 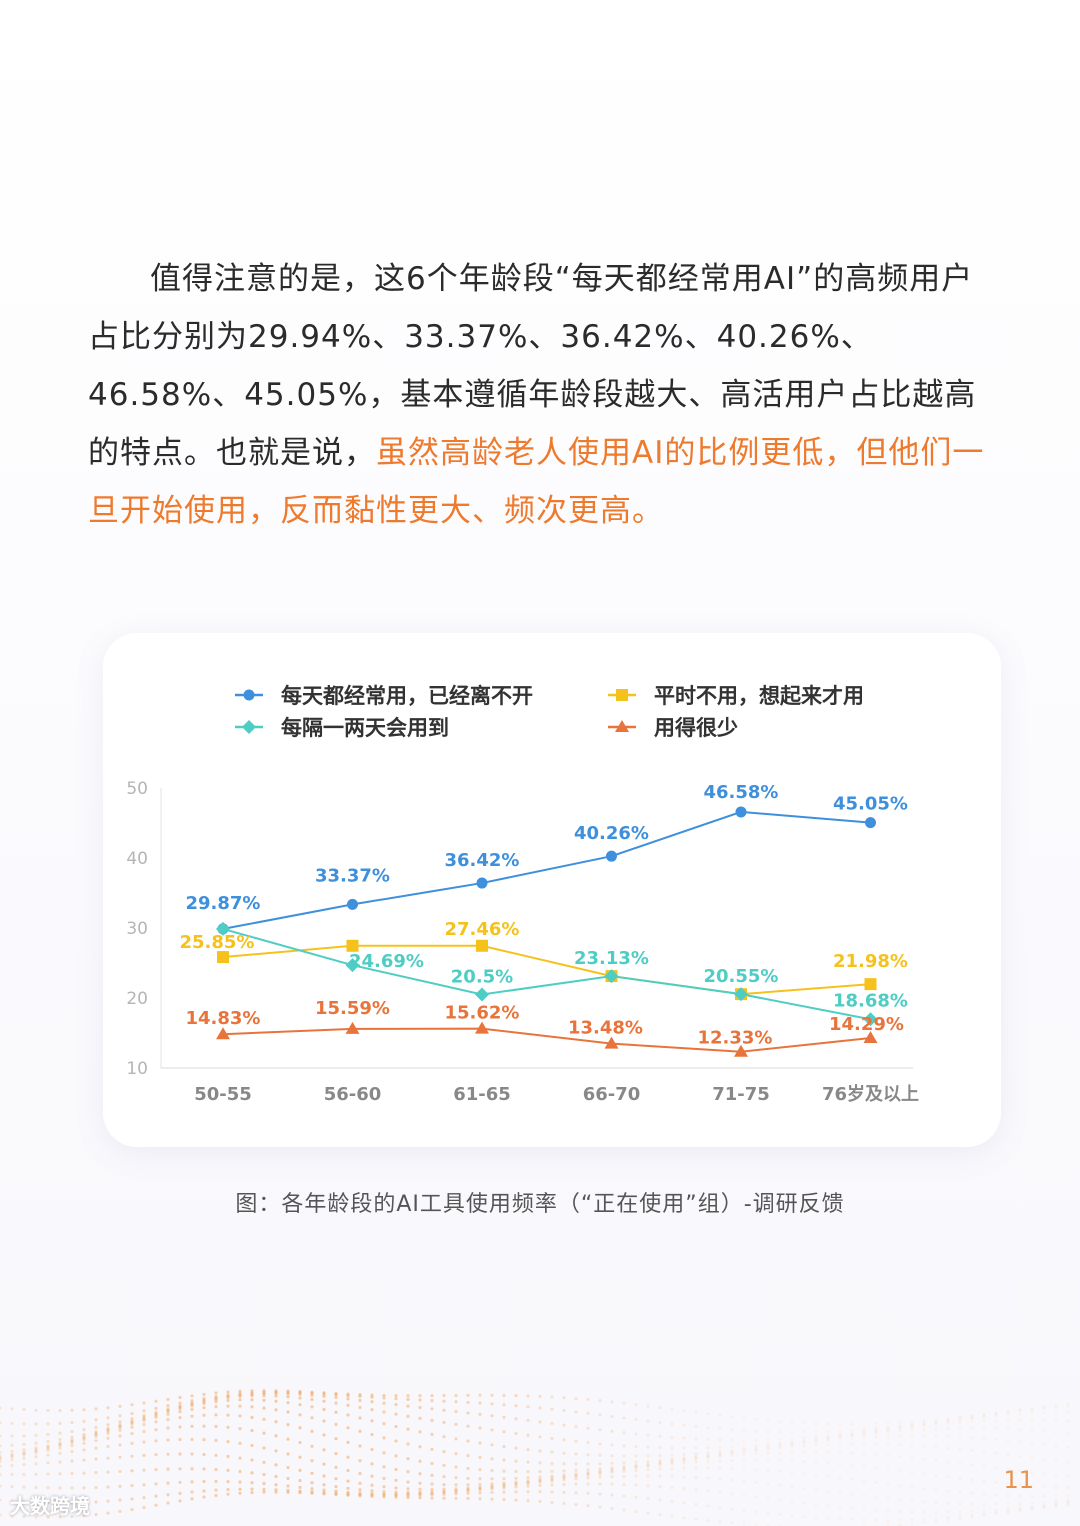 What do you see at coordinates (870, 1094) in the screenshot?
I see `x-tick-label: 76岁及以上` at bounding box center [870, 1094].